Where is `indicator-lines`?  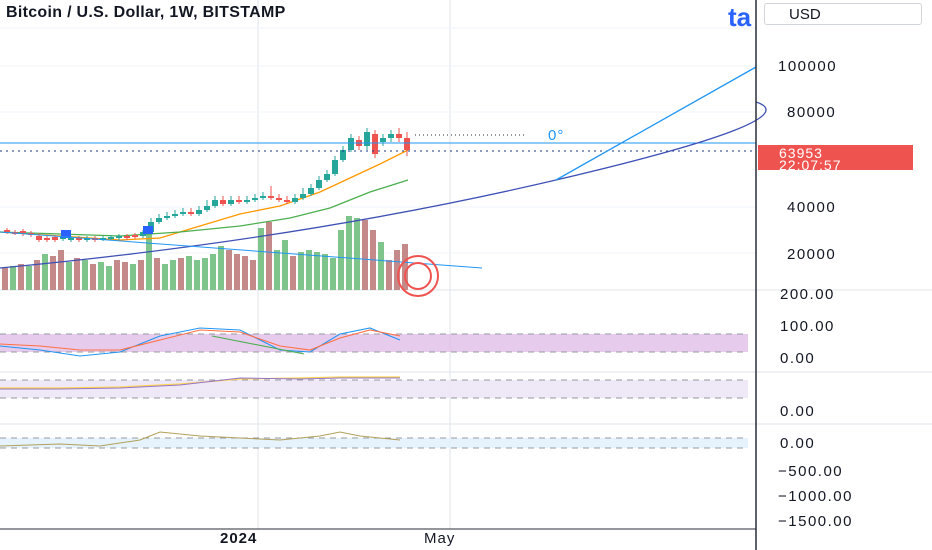 indicator-lines is located at coordinates (200, 387).